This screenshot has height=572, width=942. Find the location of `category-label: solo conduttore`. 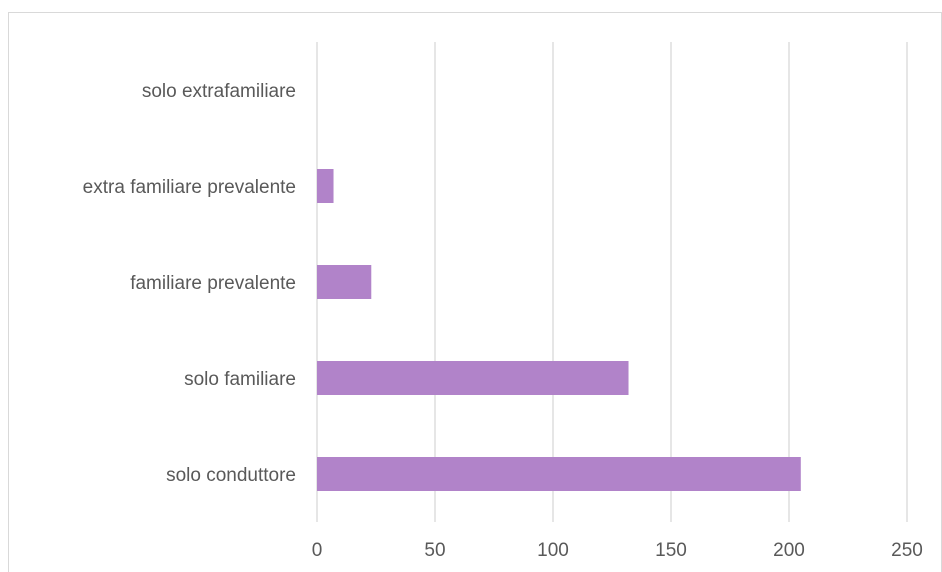

category-label: solo conduttore is located at coordinates (231, 475).